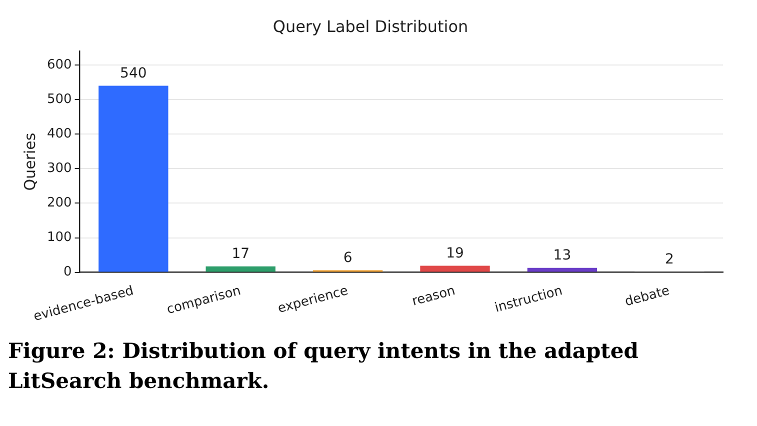  I want to click on y-tick-label: 0, so click(68, 272).